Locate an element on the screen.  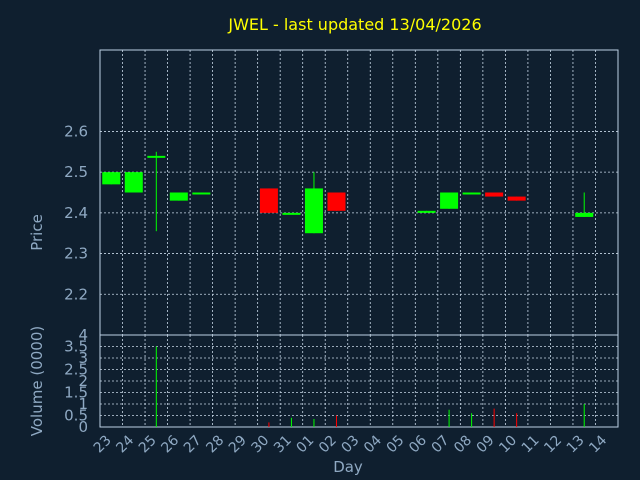
x-tick-label: 23 is located at coordinates (103, 444).